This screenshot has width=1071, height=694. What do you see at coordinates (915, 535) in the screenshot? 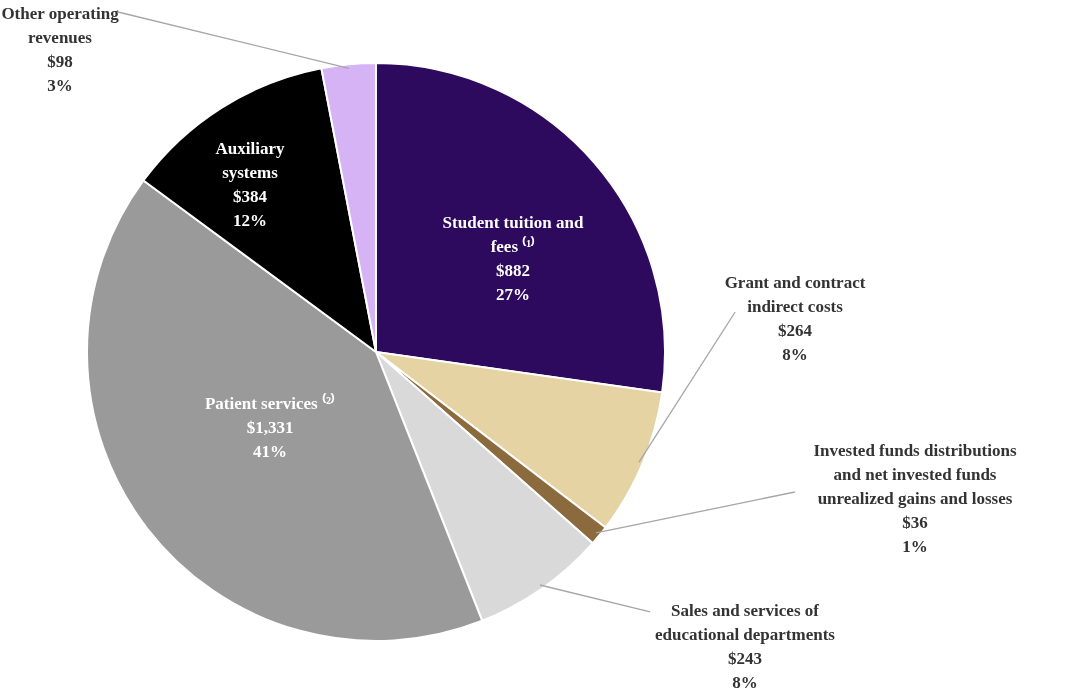
I see `data-label: $36 1%` at bounding box center [915, 535].